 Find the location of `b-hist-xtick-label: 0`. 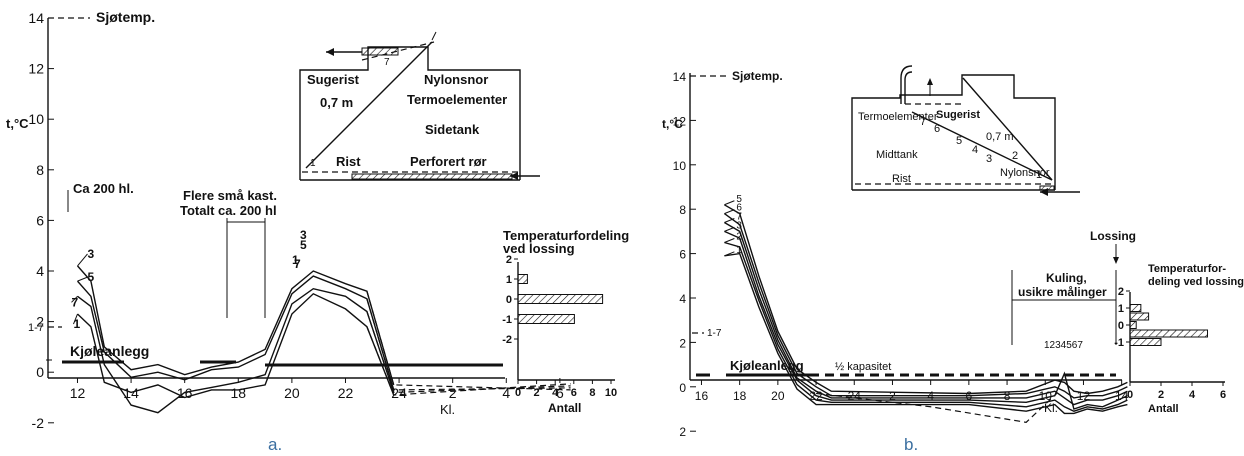

b-hist-xtick-label: 0 is located at coordinates (1130, 395).